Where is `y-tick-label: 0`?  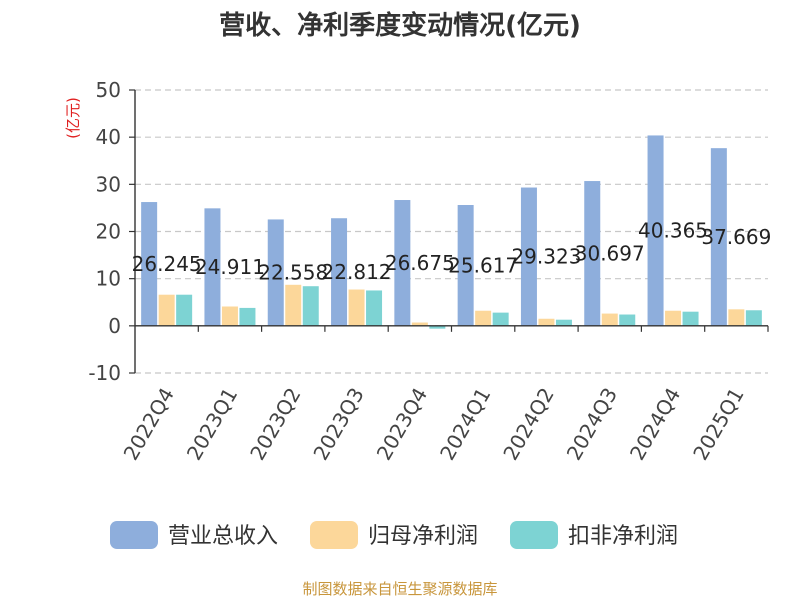
y-tick-label: 0 is located at coordinates (114, 326).